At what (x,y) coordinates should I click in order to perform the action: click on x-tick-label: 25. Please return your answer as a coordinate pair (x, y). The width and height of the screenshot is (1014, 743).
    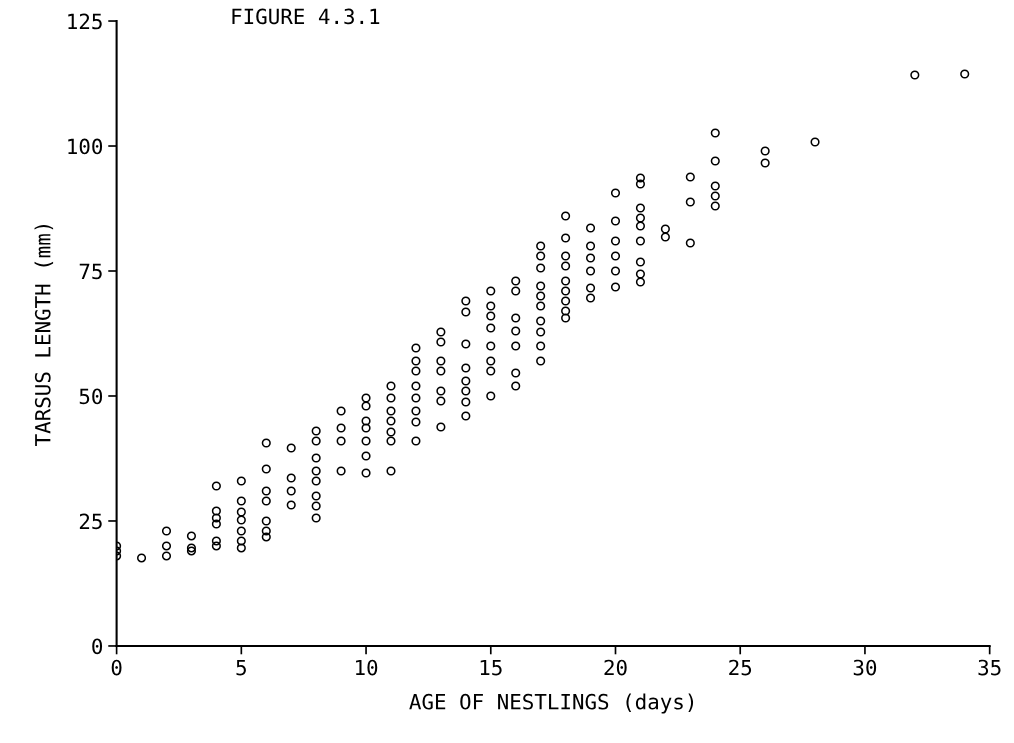
    Looking at the image, I should click on (740, 667).